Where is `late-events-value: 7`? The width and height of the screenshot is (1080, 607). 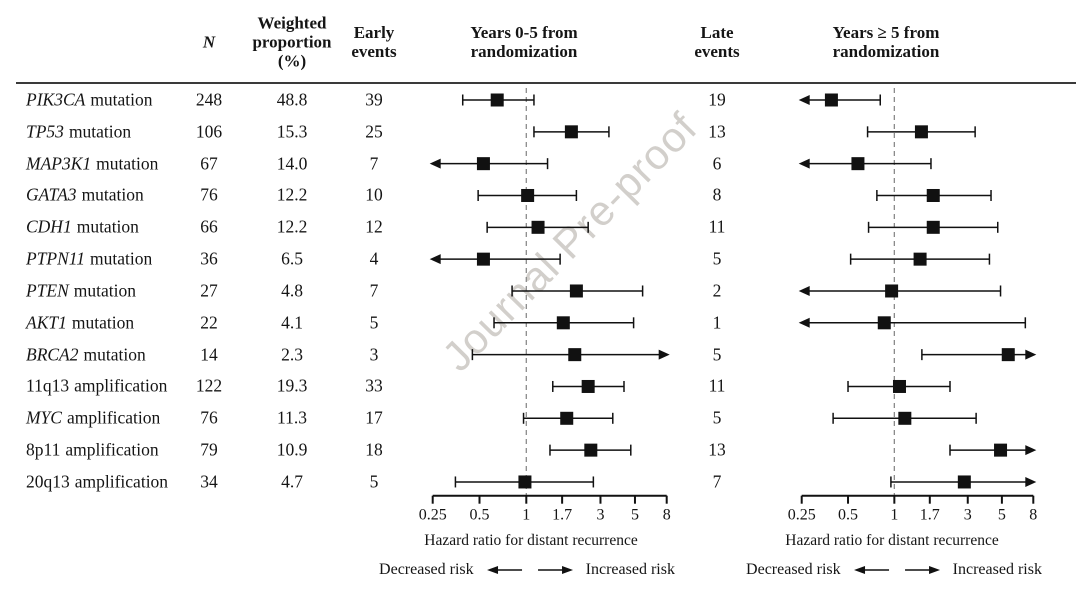 late-events-value: 7 is located at coordinates (717, 481).